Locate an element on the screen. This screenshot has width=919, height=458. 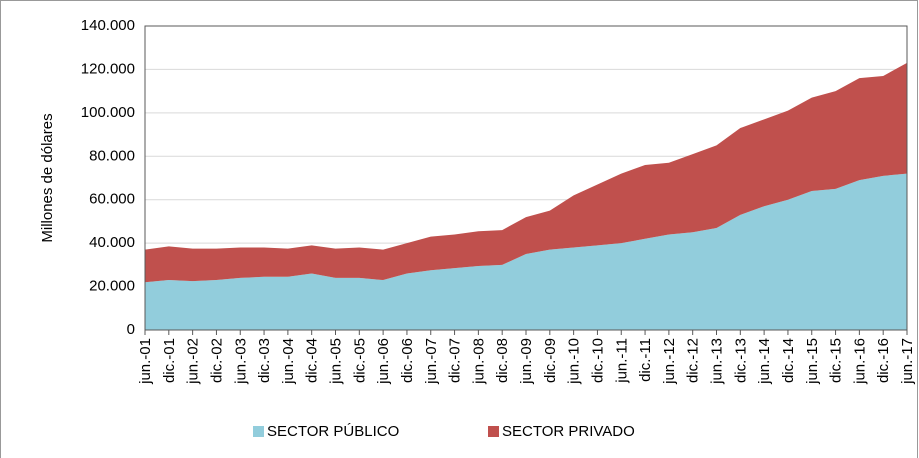
x-tick-label: dic.-05 is located at coordinates (359, 360).